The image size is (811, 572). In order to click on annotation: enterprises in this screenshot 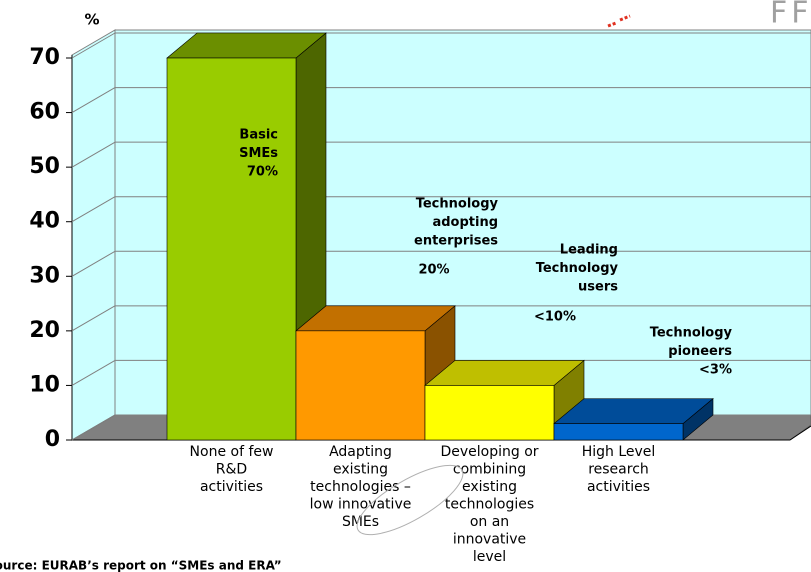, I will do `click(456, 241)`.